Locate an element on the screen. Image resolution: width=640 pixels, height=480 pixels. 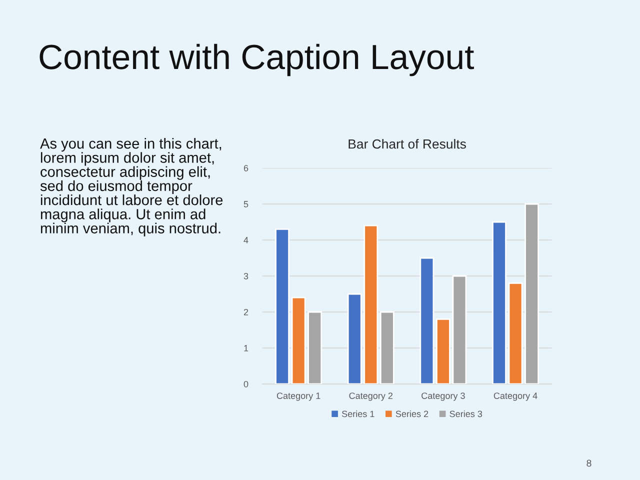
legend-label: Series 3 is located at coordinates (466, 414).